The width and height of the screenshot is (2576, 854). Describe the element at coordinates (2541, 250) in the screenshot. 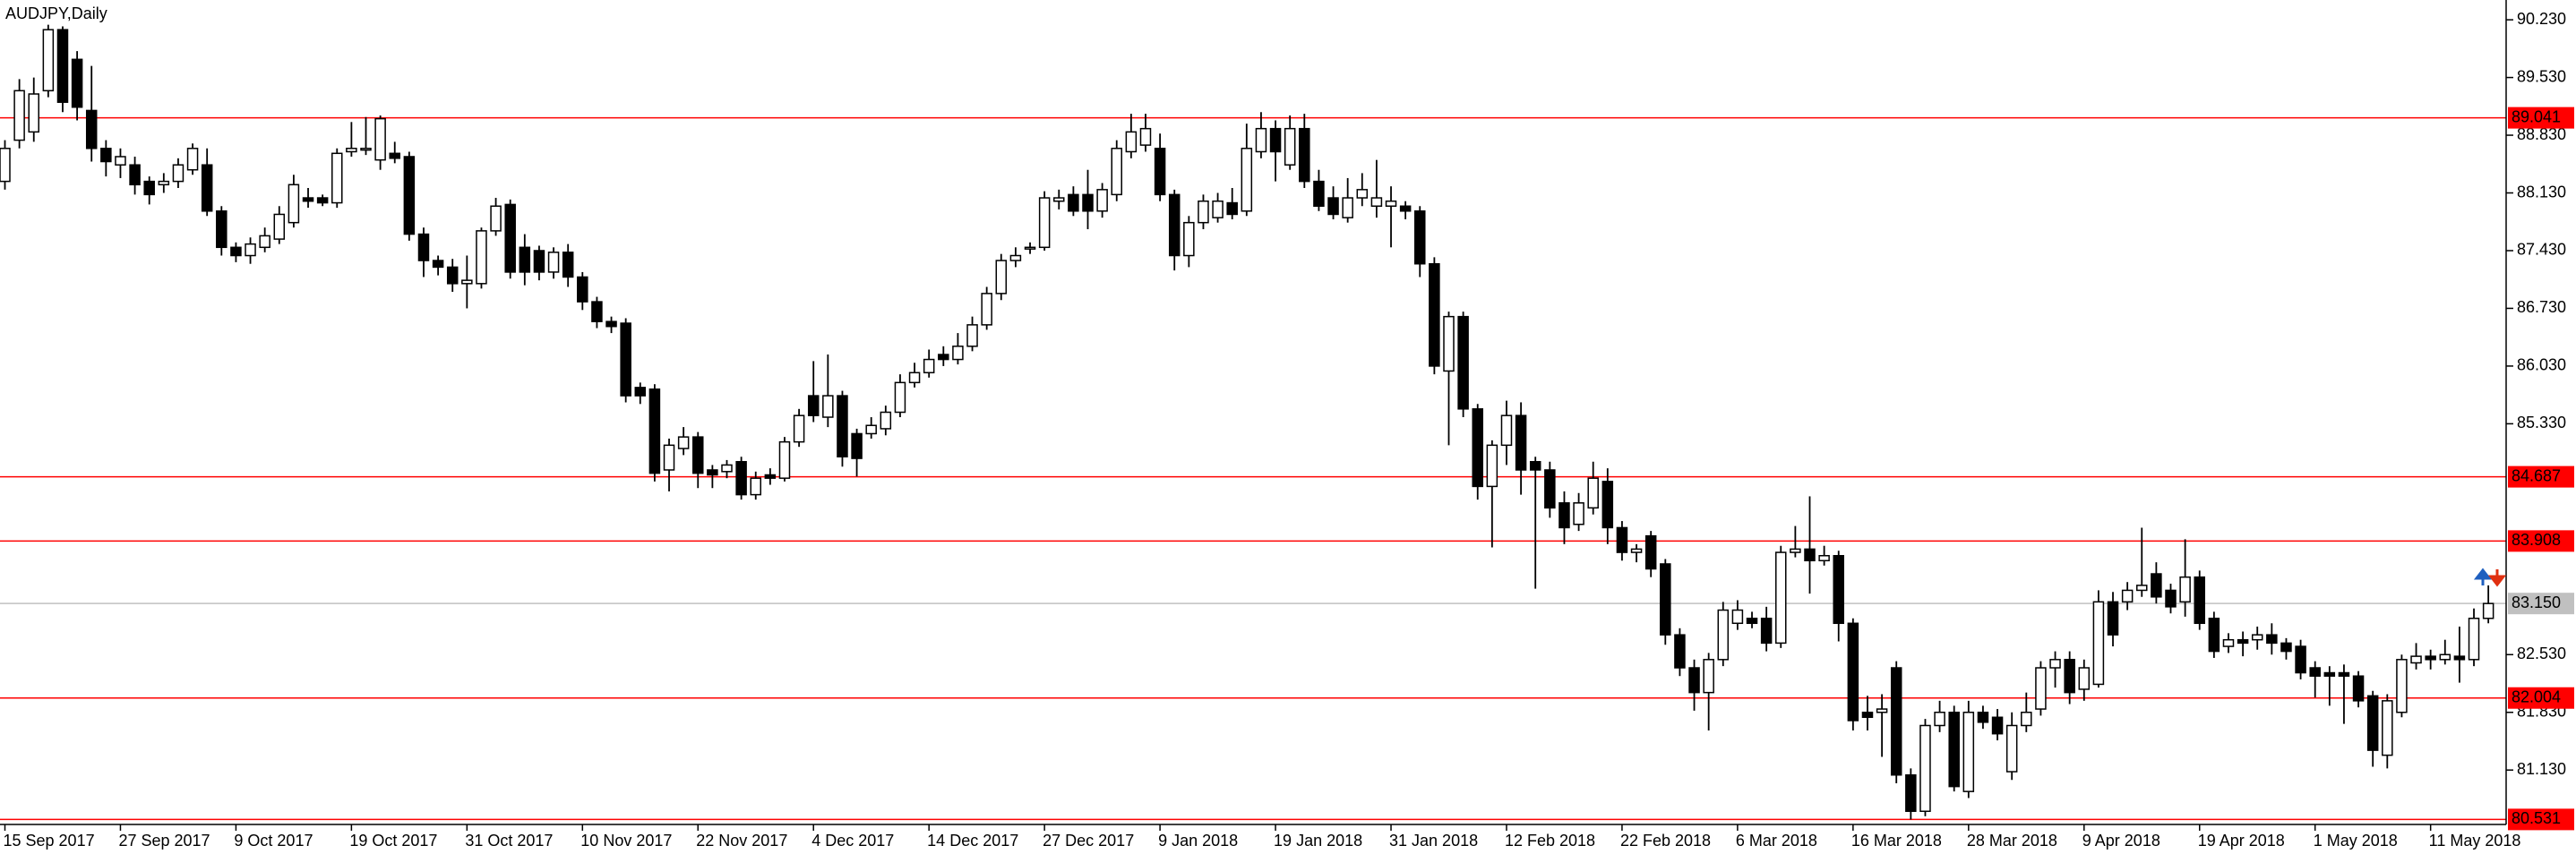

I see `y-tick-label: 87.430` at that location.